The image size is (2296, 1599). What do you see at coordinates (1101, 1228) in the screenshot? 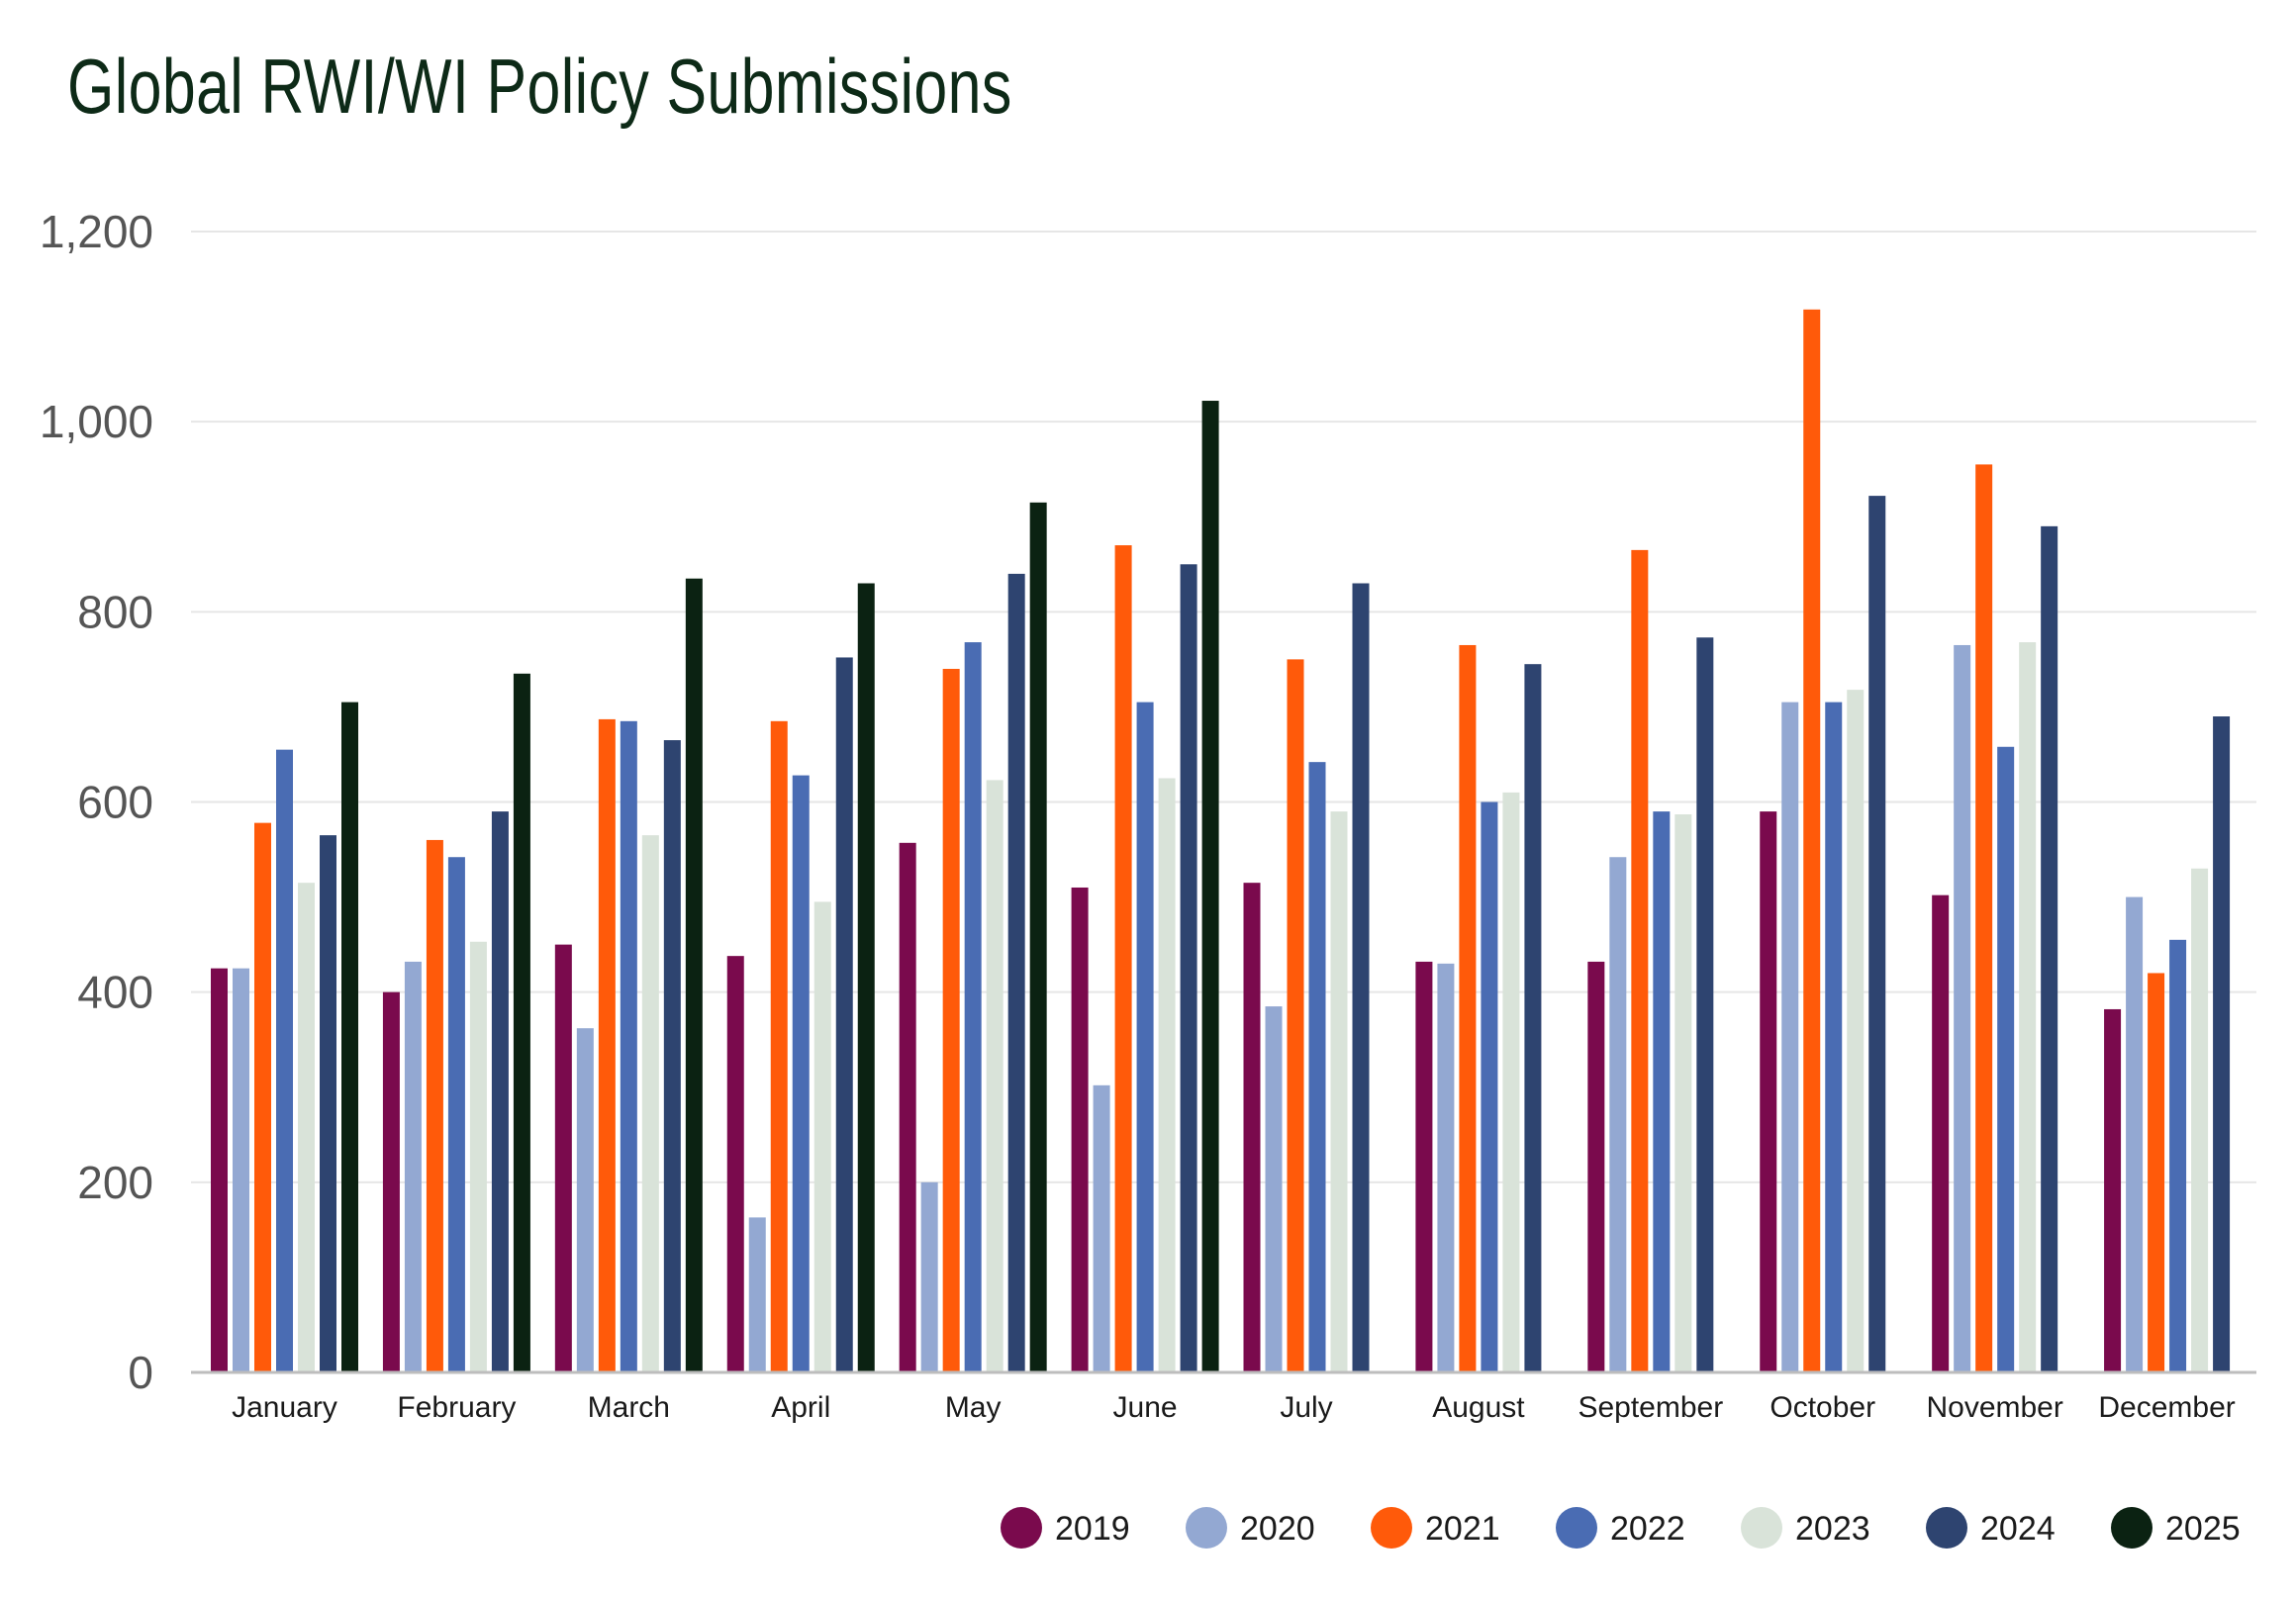
I see `bar-2020-june` at bounding box center [1101, 1228].